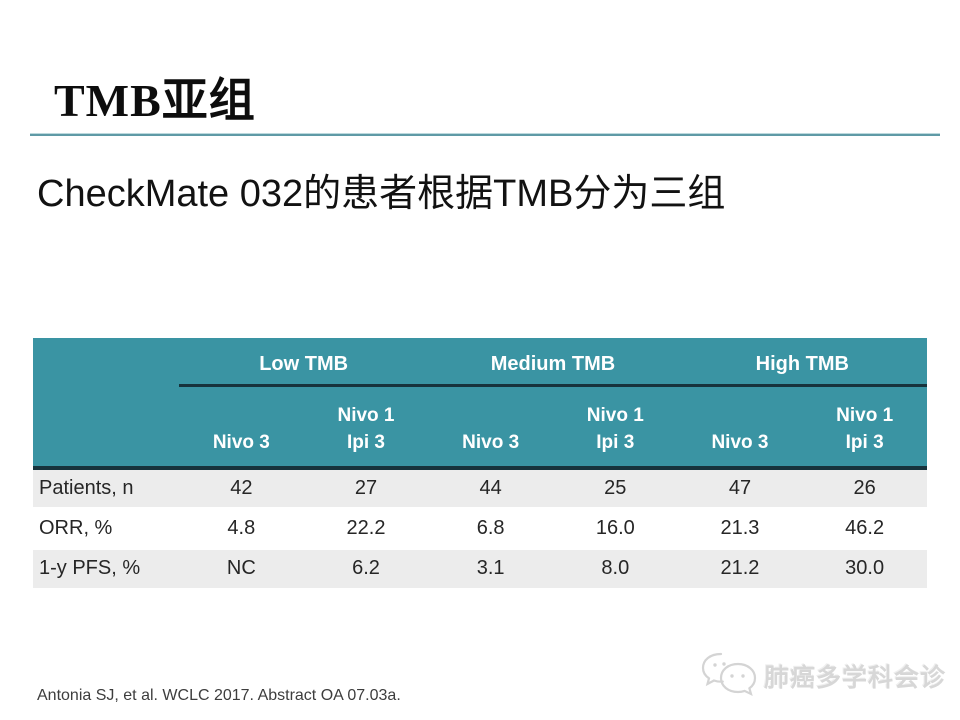 The height and width of the screenshot is (720, 960). What do you see at coordinates (615, 489) in the screenshot?
I see `data-cell: 25` at bounding box center [615, 489].